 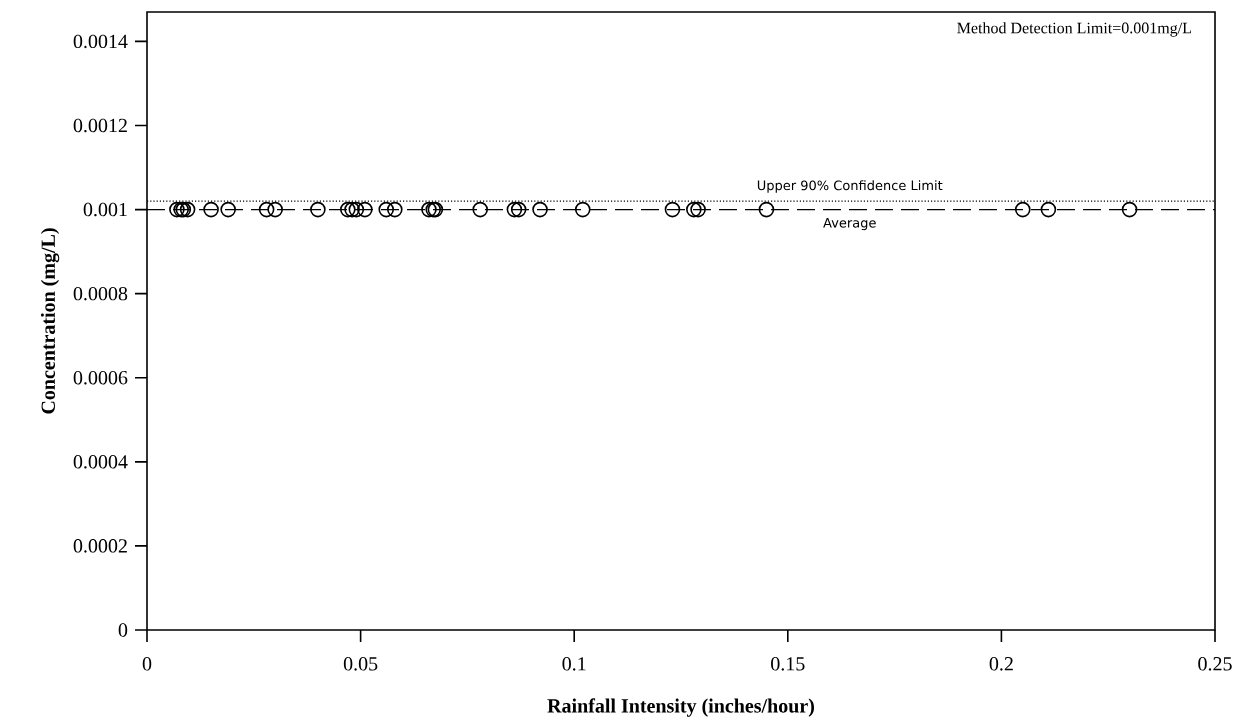 What do you see at coordinates (100, 461) in the screenshot?
I see `y-tick-label: 0.0004` at bounding box center [100, 461].